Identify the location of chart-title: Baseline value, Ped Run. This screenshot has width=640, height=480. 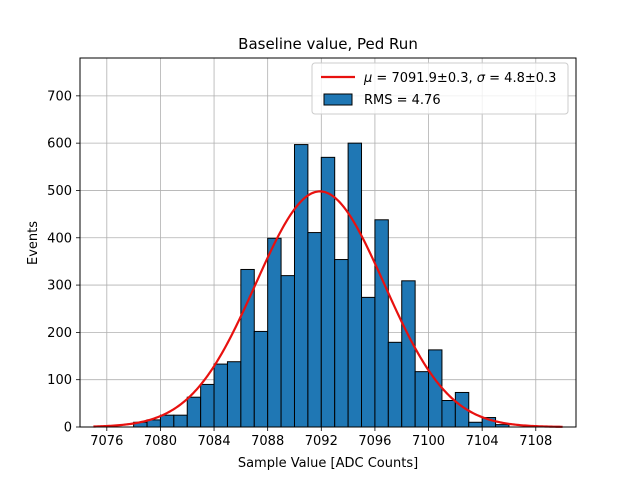
(328, 44).